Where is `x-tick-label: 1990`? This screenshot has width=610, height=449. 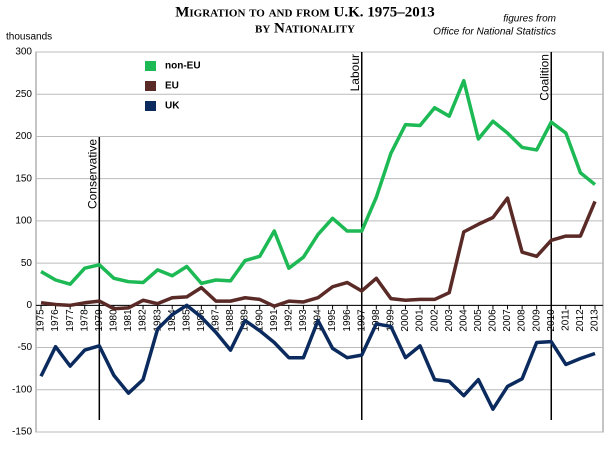
x-tick-label: 1990 is located at coordinates (259, 320).